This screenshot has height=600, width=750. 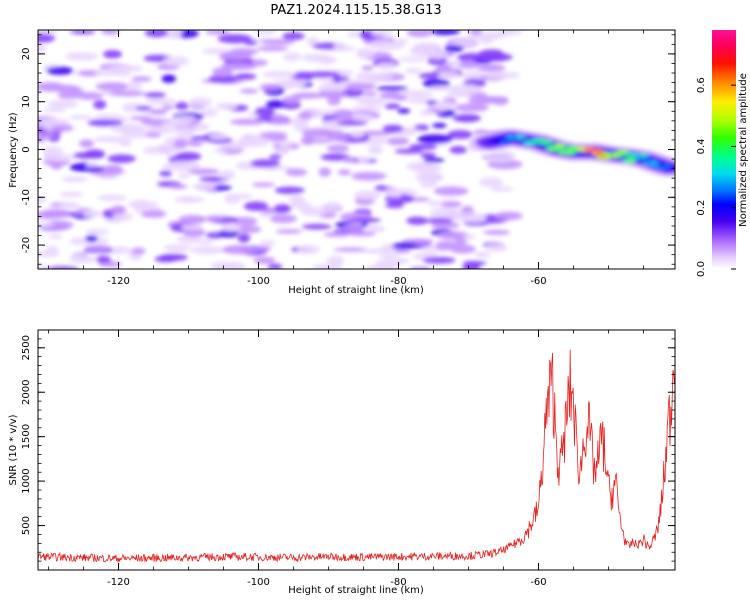 What do you see at coordinates (26, 197) in the screenshot?
I see `y-tick-label: -10` at bounding box center [26, 197].